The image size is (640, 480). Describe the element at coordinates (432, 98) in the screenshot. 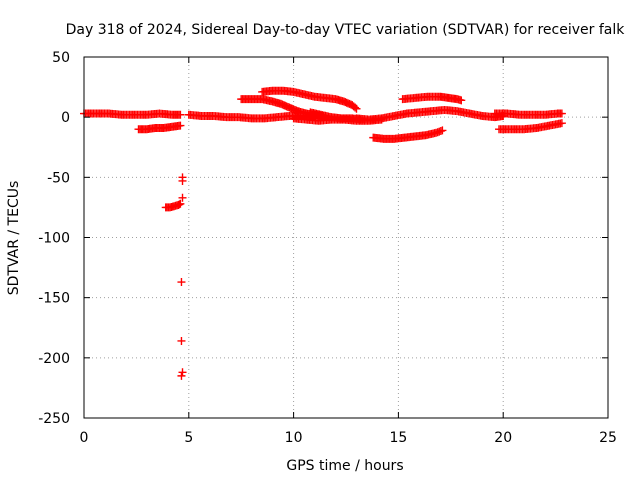

I see `series-s10` at that location.